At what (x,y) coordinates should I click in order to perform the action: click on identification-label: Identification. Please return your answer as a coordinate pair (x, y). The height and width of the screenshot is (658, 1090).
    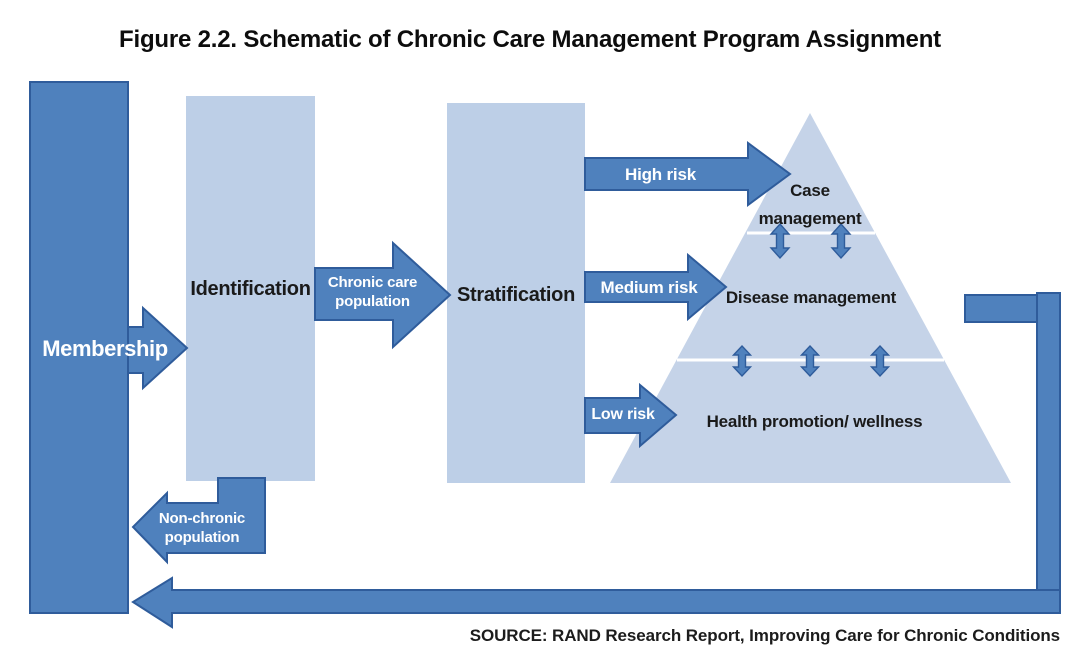
    Looking at the image, I should click on (250, 289).